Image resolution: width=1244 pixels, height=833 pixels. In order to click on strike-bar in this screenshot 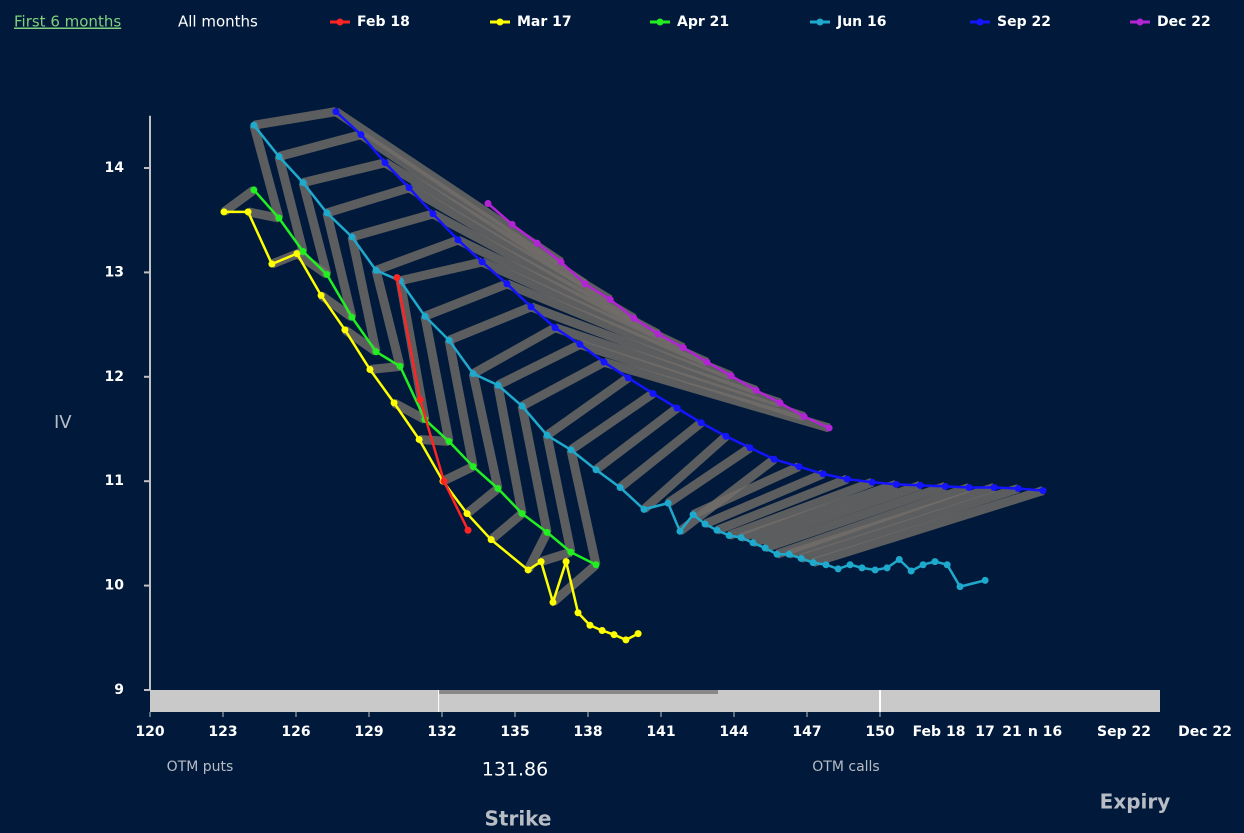, I will do `click(655, 701)`.